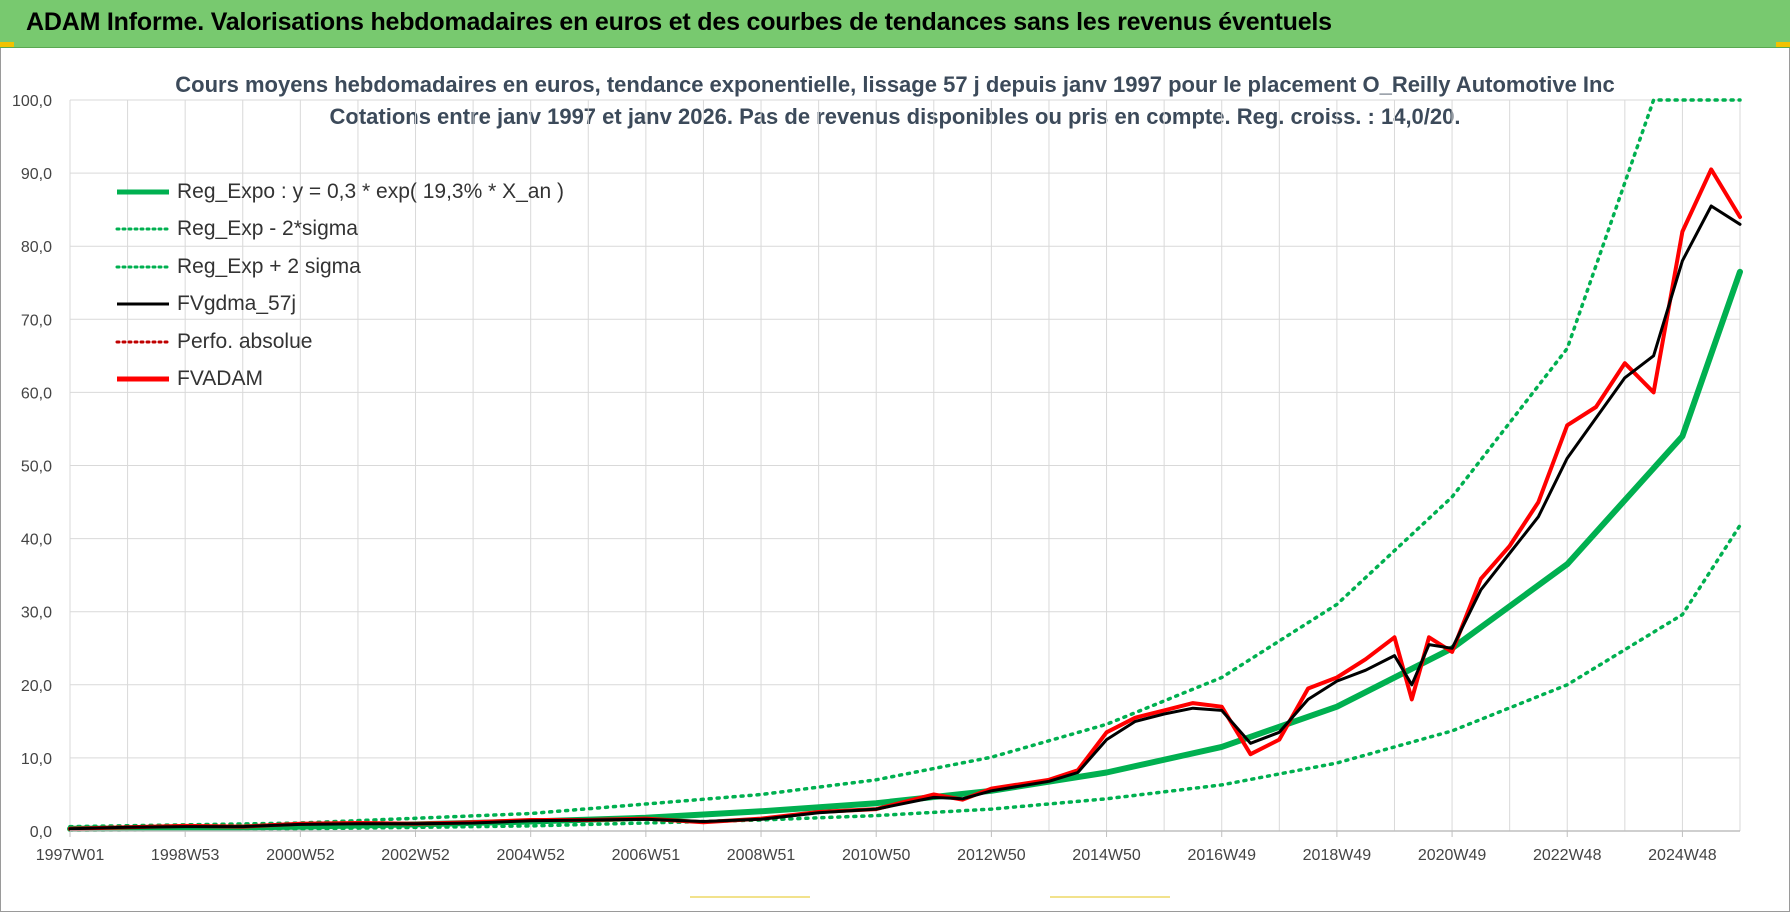 The image size is (1790, 912). What do you see at coordinates (991, 855) in the screenshot?
I see `x-tick-label: 2012W50` at bounding box center [991, 855].